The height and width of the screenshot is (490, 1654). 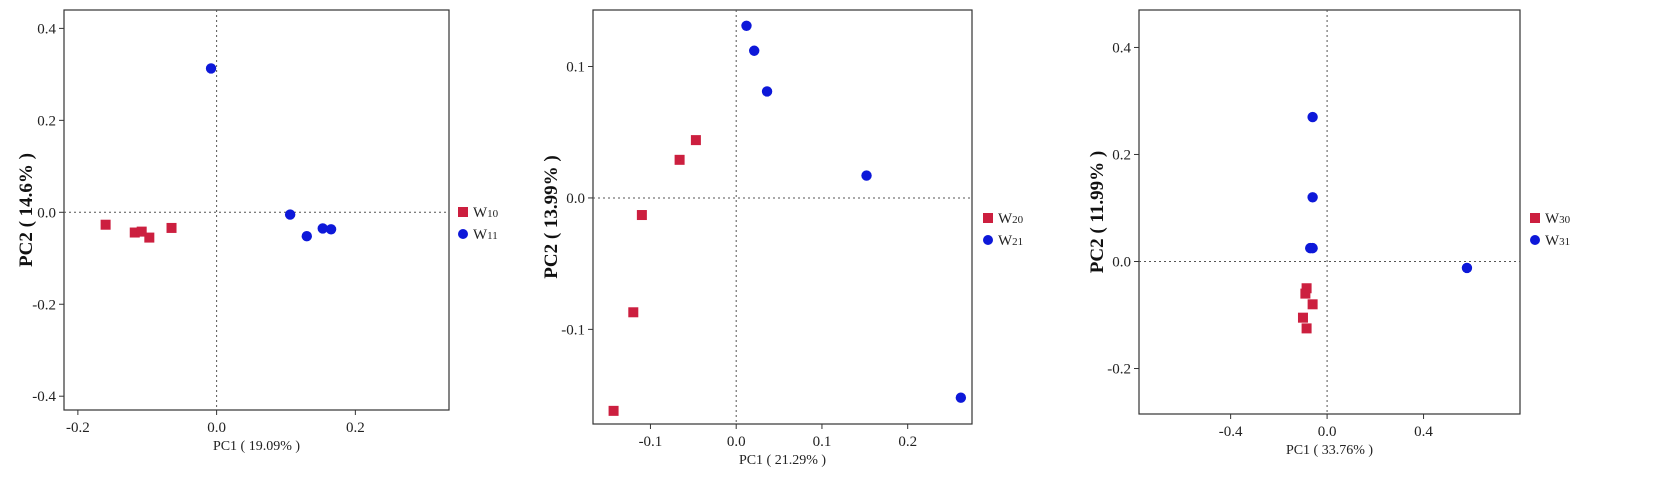 I want to click on y-axis-label: PC2 ( 11.99% ), so click(x=1097, y=212).